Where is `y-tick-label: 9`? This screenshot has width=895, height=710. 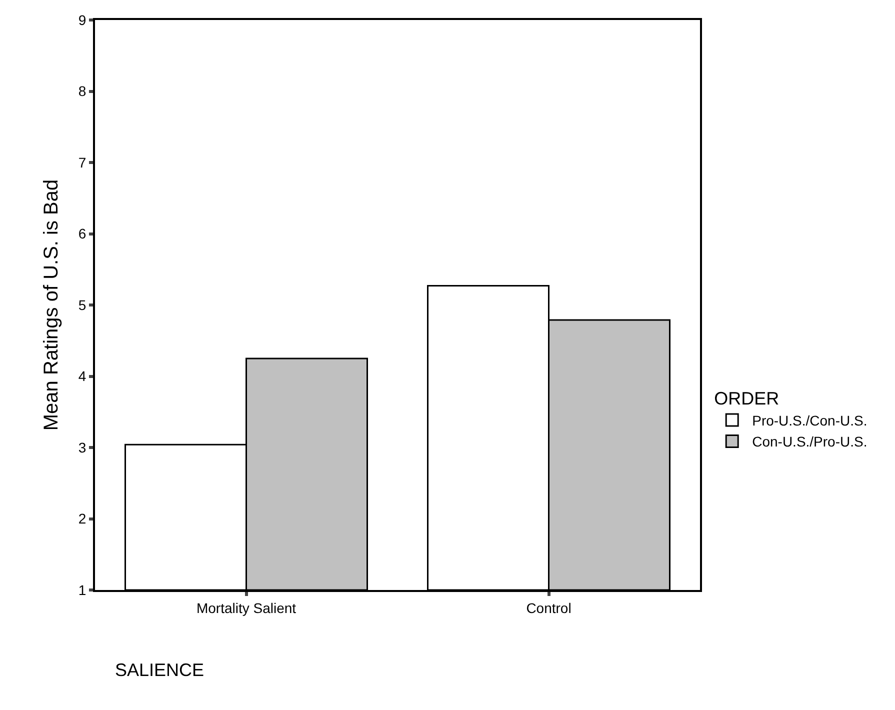
y-tick-label: 9 is located at coordinates (82, 20).